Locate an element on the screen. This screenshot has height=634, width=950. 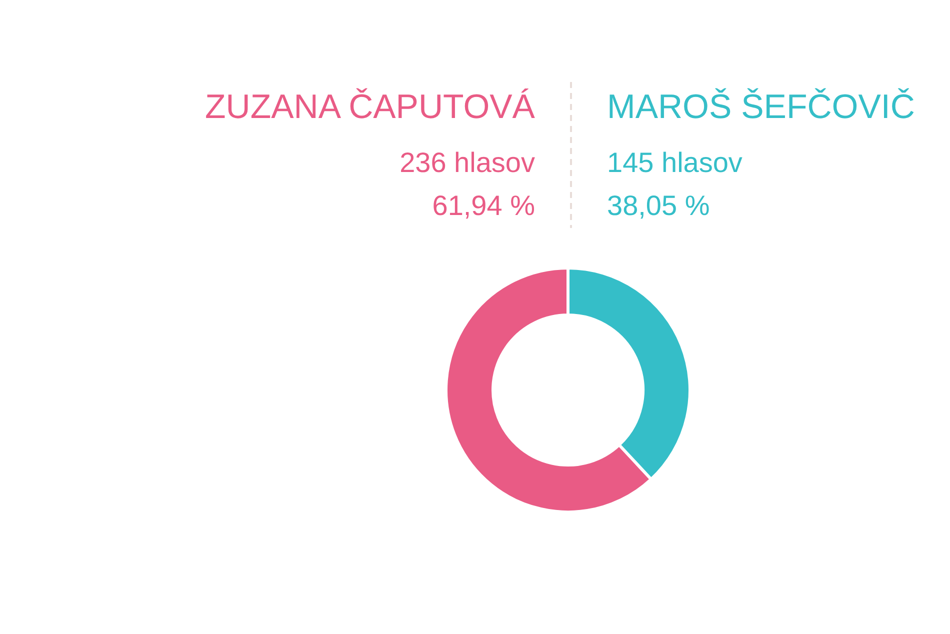
text: 38,05 % is located at coordinates (658, 205).